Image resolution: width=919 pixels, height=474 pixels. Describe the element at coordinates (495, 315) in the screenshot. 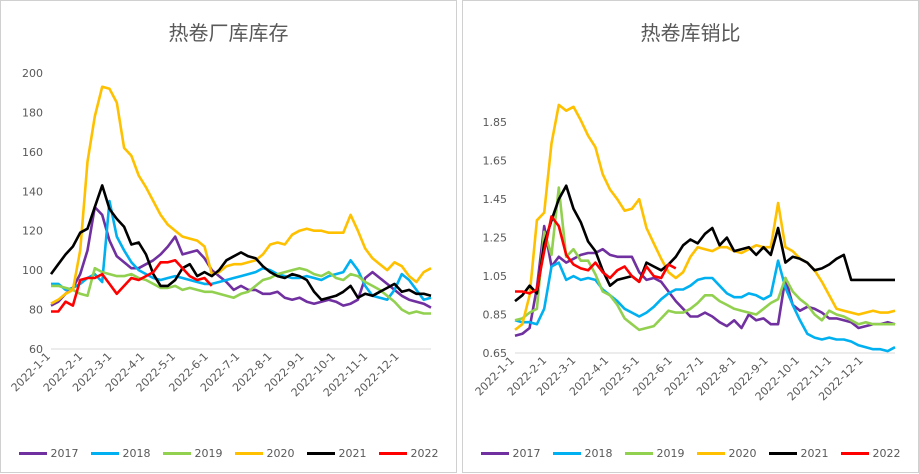

I see `y-tick-label: 0.85` at that location.